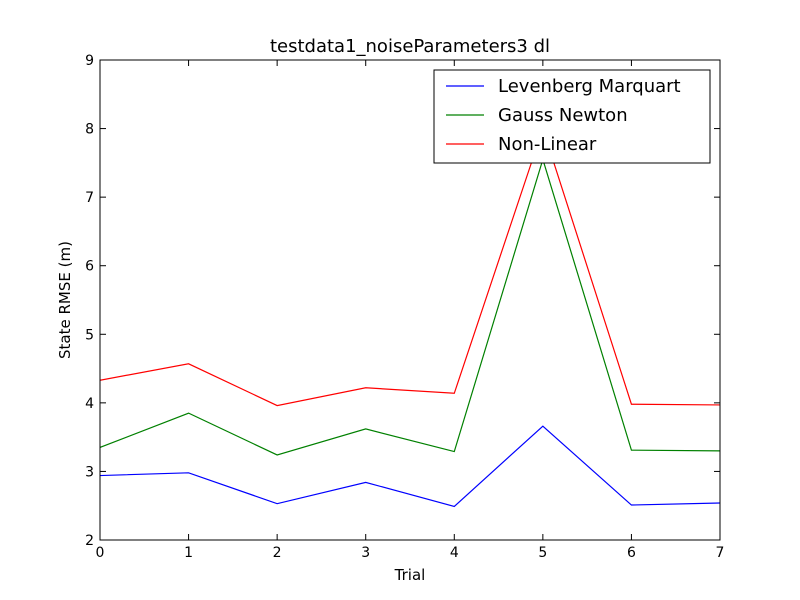 The height and width of the screenshot is (600, 800). I want to click on y-tick-label: 6, so click(89, 267).